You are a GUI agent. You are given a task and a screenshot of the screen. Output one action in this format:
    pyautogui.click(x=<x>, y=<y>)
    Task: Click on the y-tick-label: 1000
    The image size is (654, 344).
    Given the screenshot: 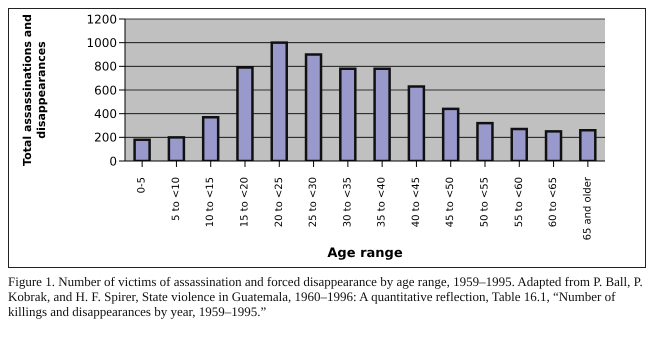 What is the action you would take?
    pyautogui.click(x=101, y=43)
    